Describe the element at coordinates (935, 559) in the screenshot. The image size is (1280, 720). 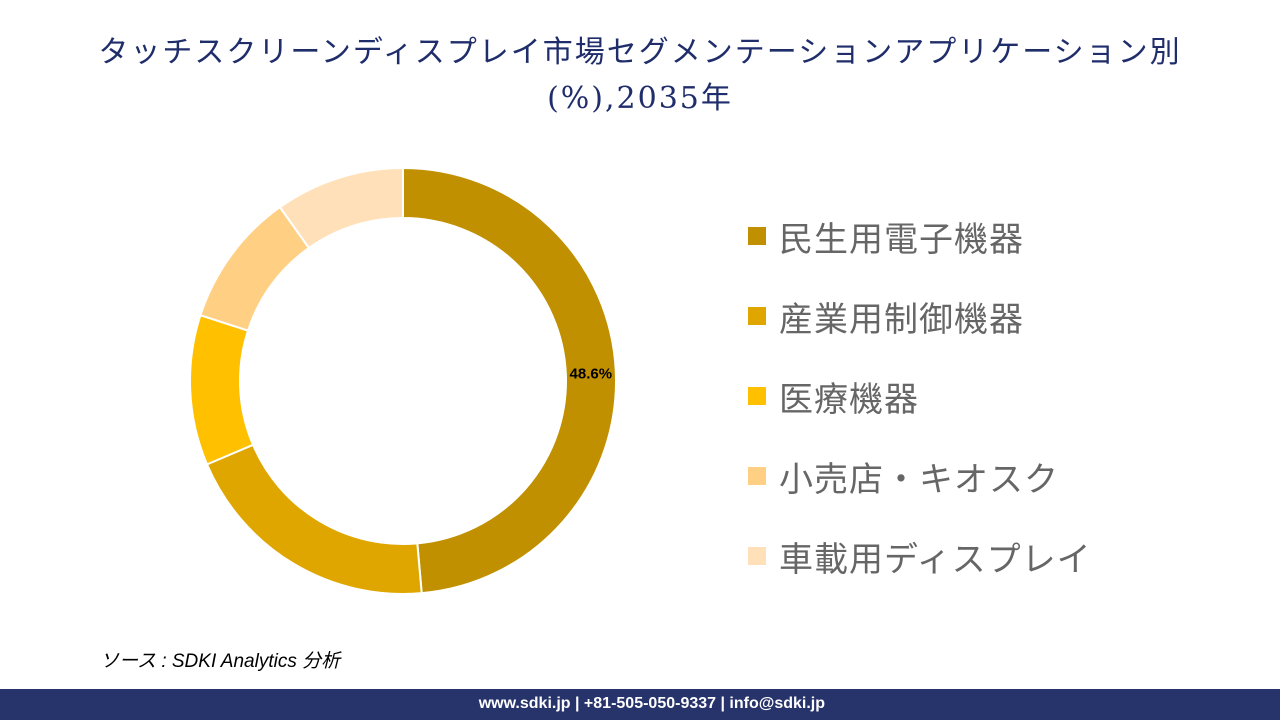
I see `legend-label: 車載用ディスプレイ` at that location.